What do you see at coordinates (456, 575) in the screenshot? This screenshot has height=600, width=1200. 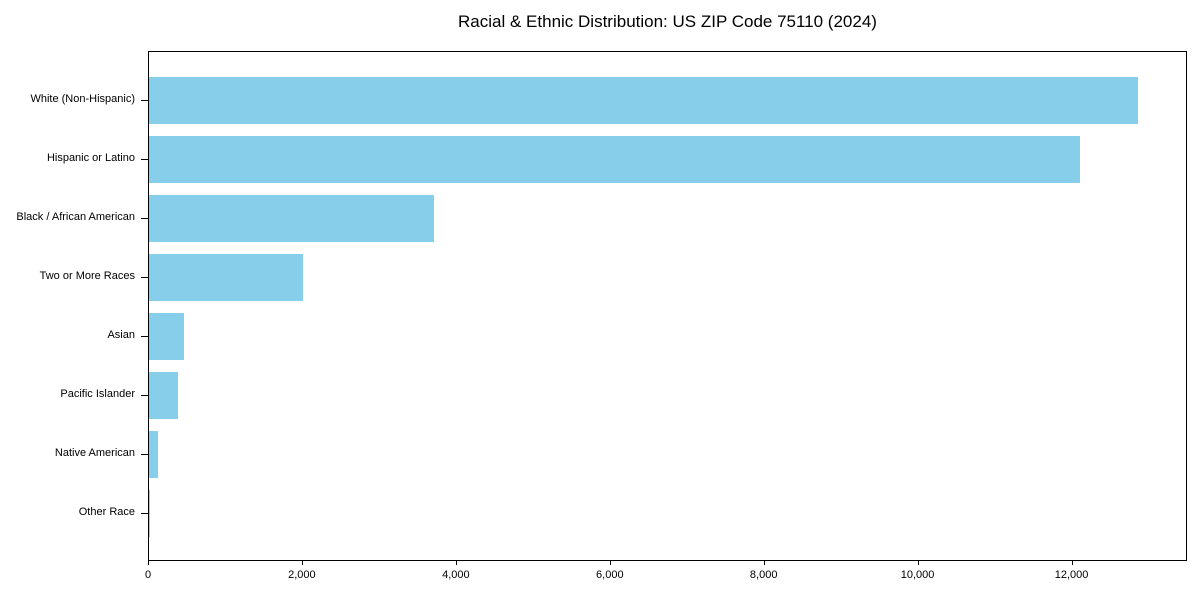 I see `x-tick-label: 4,000` at bounding box center [456, 575].